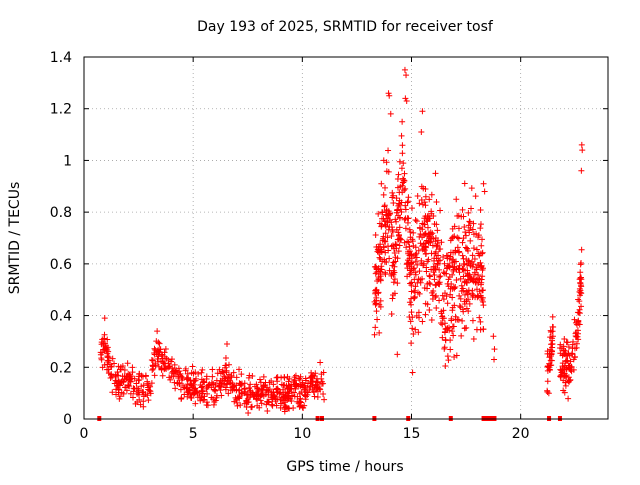  What do you see at coordinates (84, 434) in the screenshot?
I see `x-tick-label: 0` at bounding box center [84, 434].